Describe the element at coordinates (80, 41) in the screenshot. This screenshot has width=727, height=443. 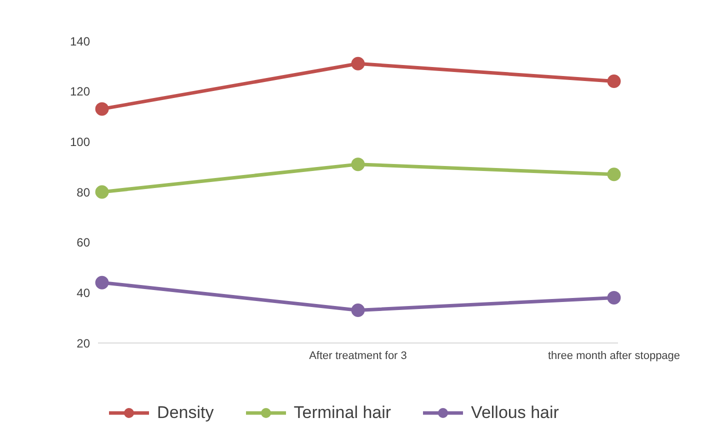
I see `y-tick-label: 140` at that location.